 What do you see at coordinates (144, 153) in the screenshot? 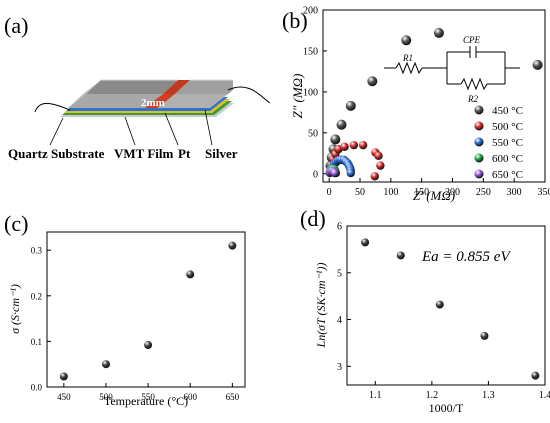
I see `label-vmt-film: VMT Film` at bounding box center [144, 153].